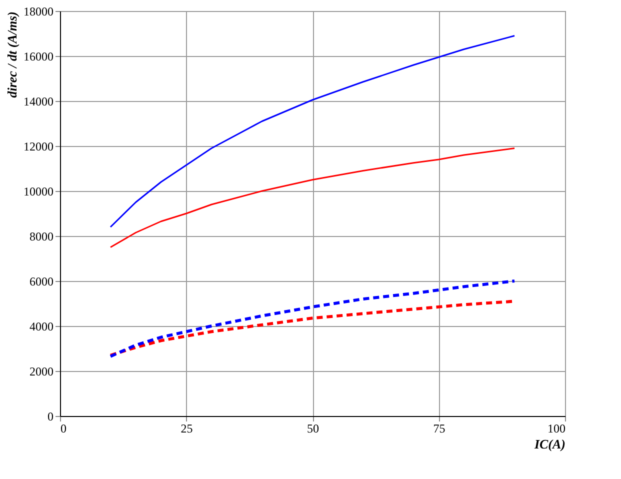 This screenshot has height=479, width=621. Describe the element at coordinates (42, 281) in the screenshot. I see `y-tick-label: 6000` at that location.